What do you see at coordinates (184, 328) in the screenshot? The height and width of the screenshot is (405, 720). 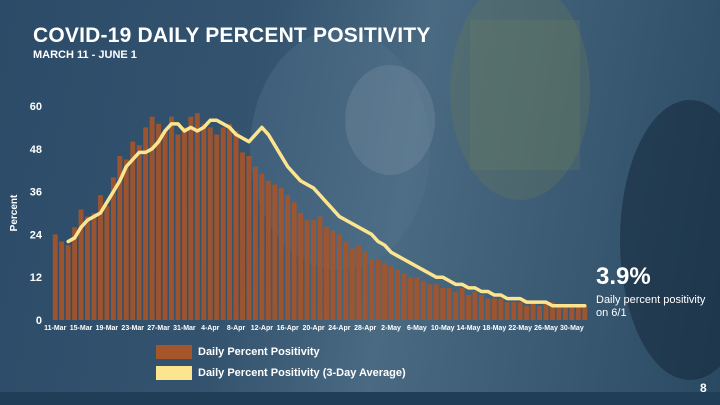 I see `x-tick-label-31-Mar: 31-Mar` at bounding box center [184, 328].